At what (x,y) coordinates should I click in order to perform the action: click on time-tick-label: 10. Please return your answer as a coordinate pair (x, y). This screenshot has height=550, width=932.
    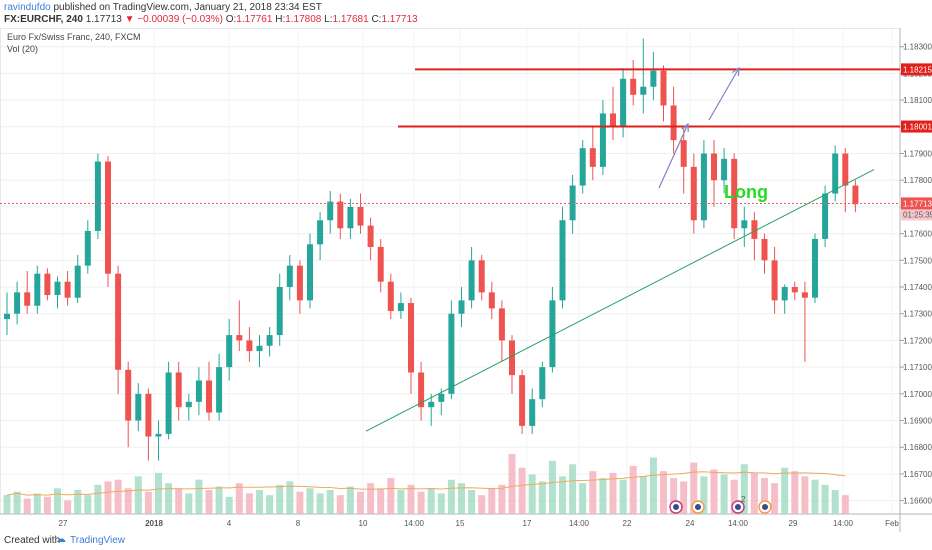
    Looking at the image, I should click on (363, 523).